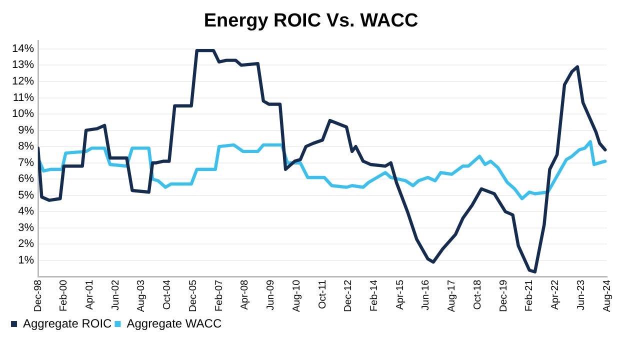 This screenshot has width=630, height=348. What do you see at coordinates (90, 294) in the screenshot?
I see `x-tick-label: Apr-01` at bounding box center [90, 294].